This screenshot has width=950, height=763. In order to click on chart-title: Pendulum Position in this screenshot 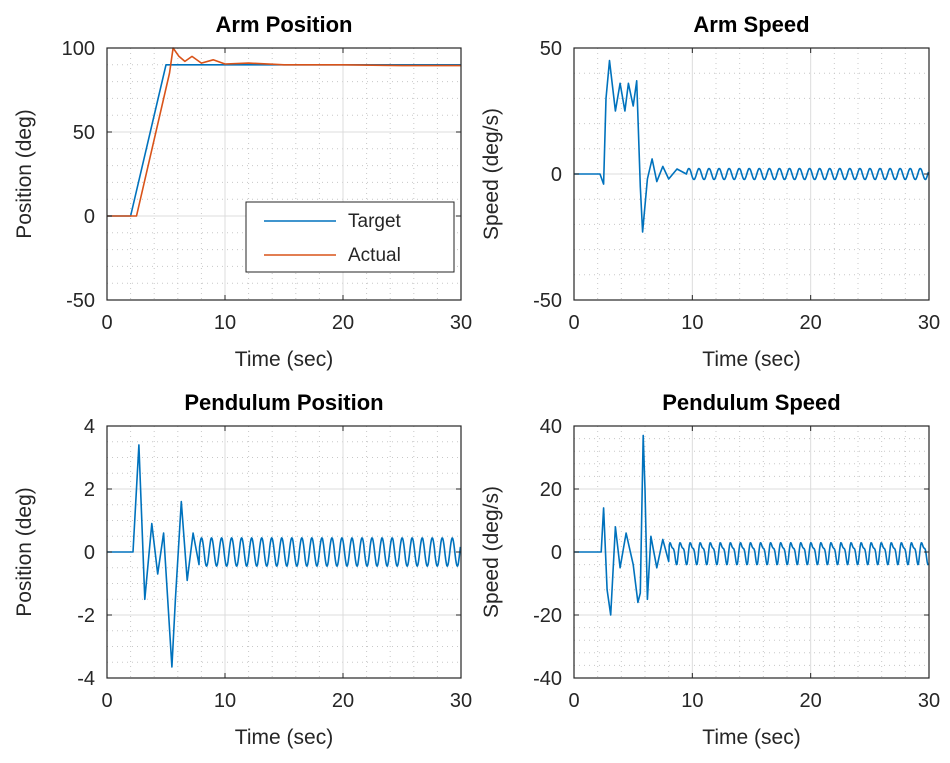, I will do `click(283, 402)`.